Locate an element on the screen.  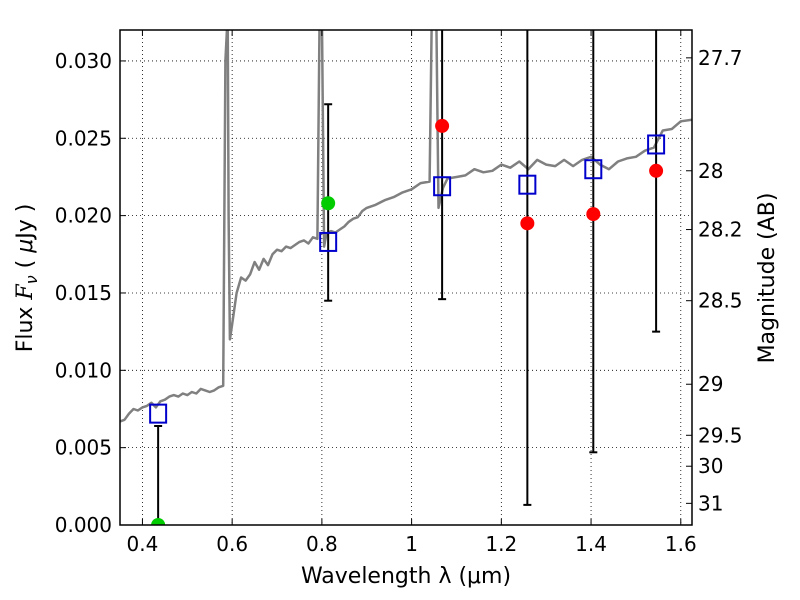
y-tick-label: 0.005 is located at coordinates (83, 448).